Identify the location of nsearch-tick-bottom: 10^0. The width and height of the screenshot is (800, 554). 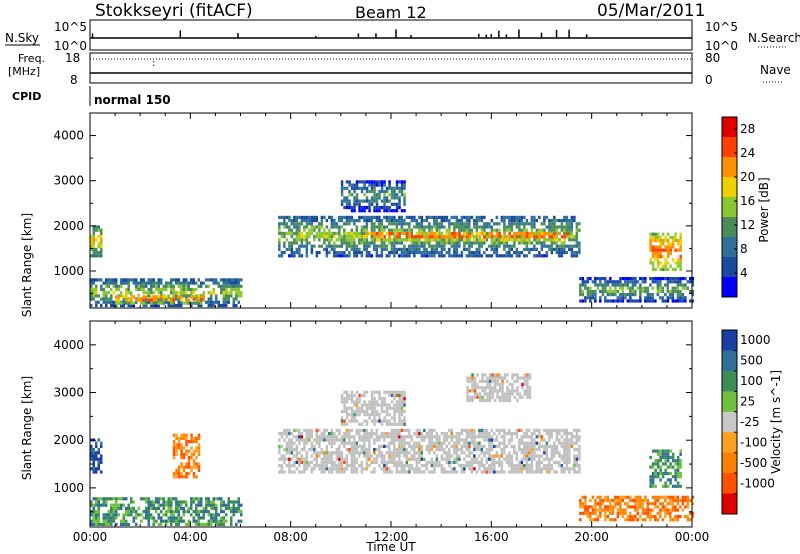
(721, 46).